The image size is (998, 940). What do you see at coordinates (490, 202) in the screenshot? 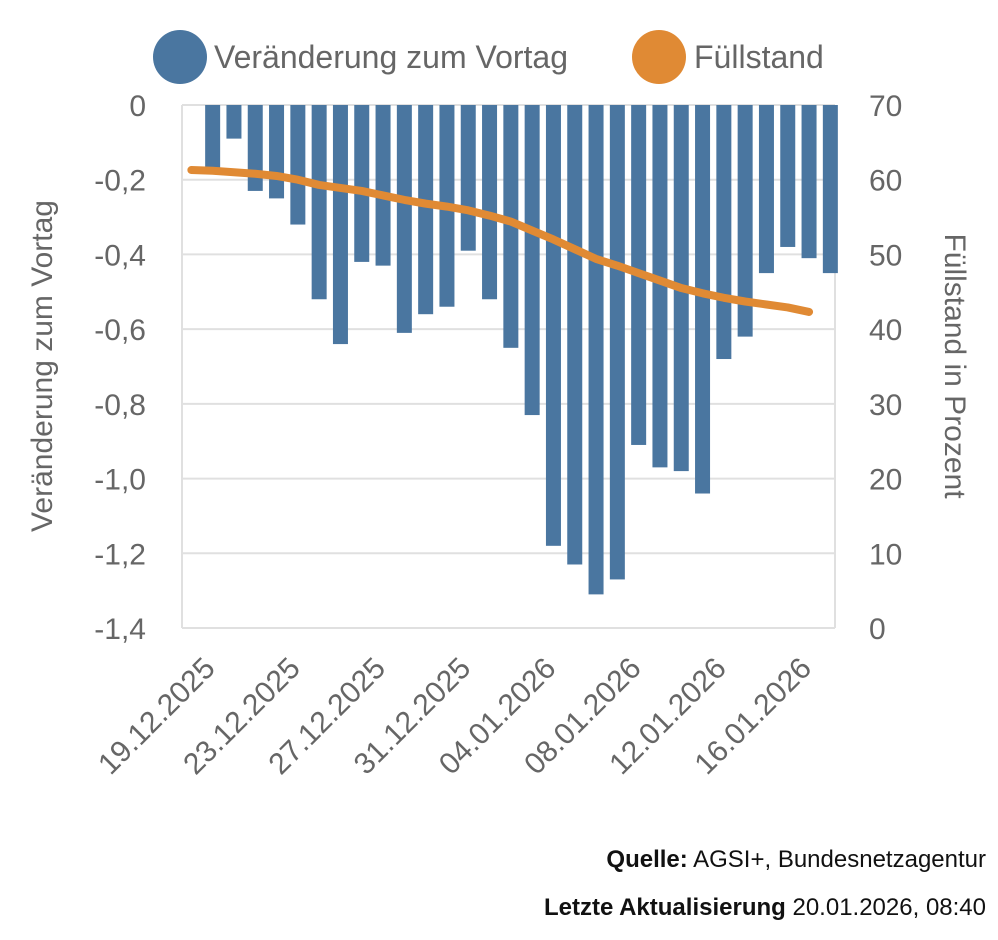
I see `bar-01.01.2026` at bounding box center [490, 202].